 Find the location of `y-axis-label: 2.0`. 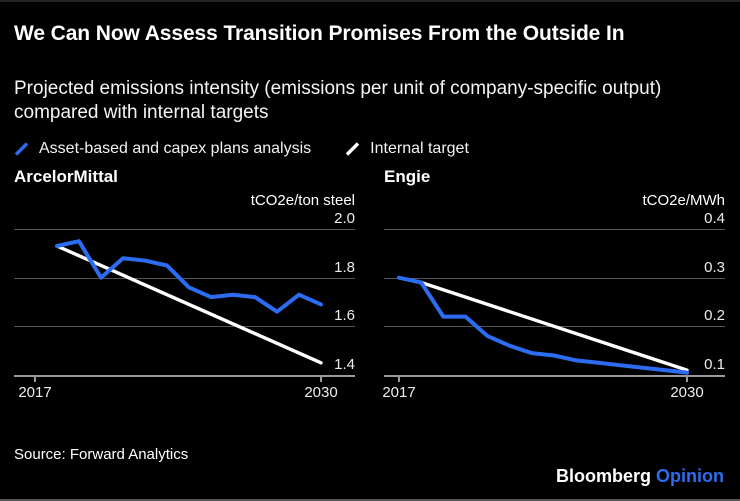

y-axis-label: 2.0 is located at coordinates (344, 218).